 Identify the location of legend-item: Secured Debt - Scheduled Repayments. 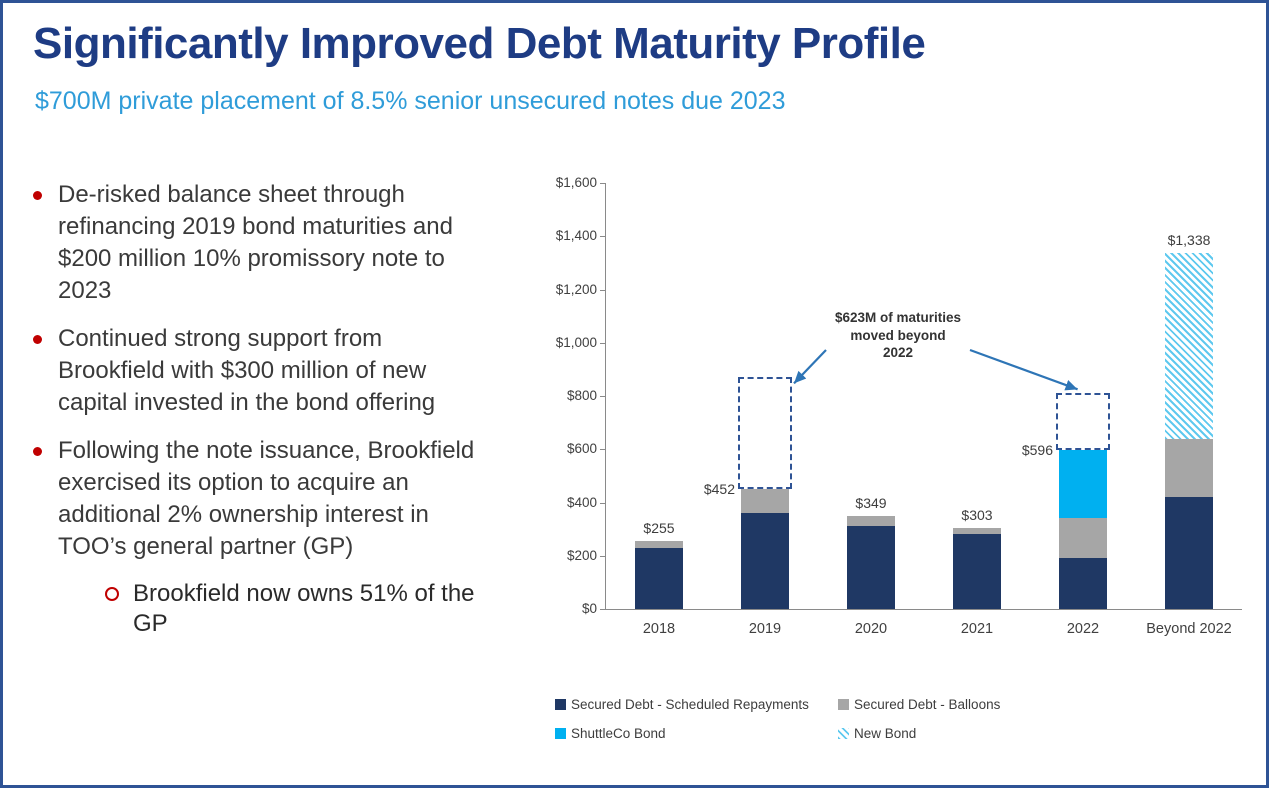
(696, 704).